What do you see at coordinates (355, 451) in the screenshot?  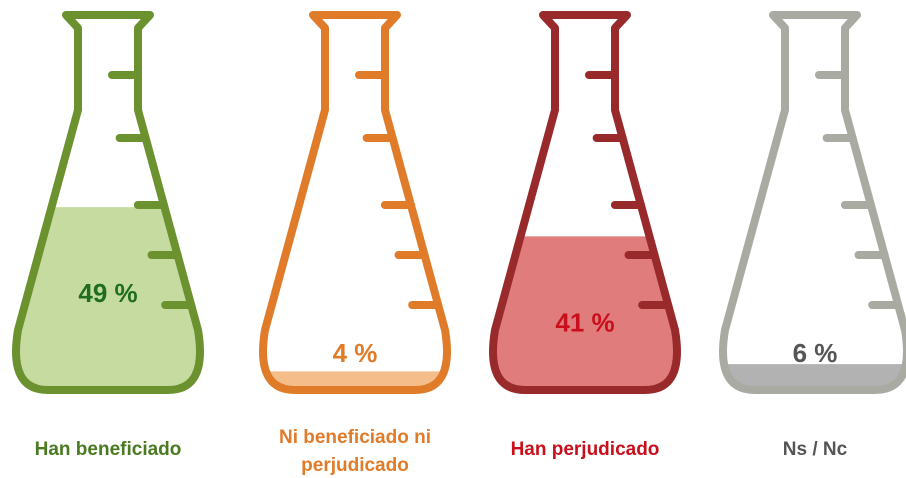 I see `category-label: Ni beneficiado ni perjudicado` at bounding box center [355, 451].